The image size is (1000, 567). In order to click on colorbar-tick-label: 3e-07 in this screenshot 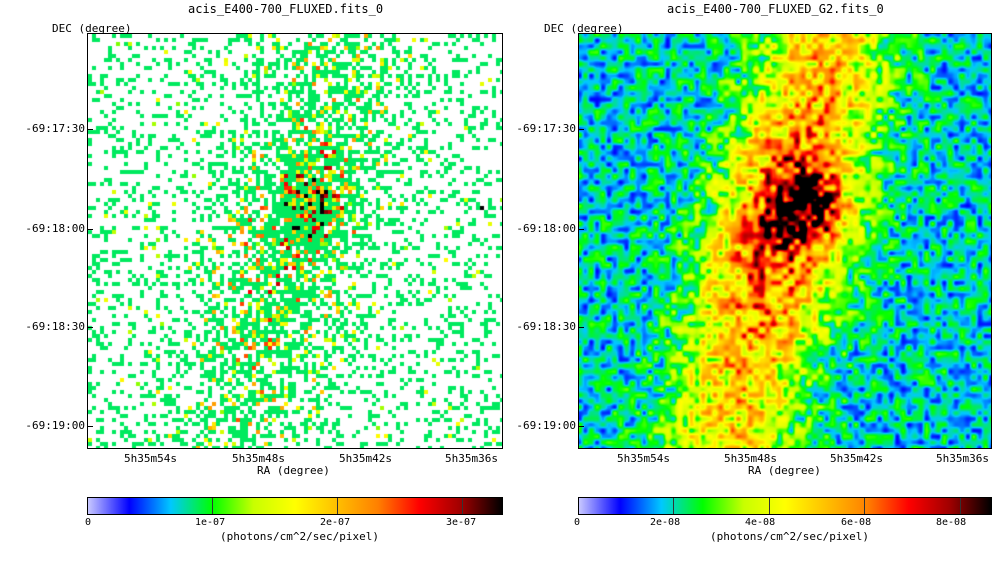, I will do `click(461, 522)`.